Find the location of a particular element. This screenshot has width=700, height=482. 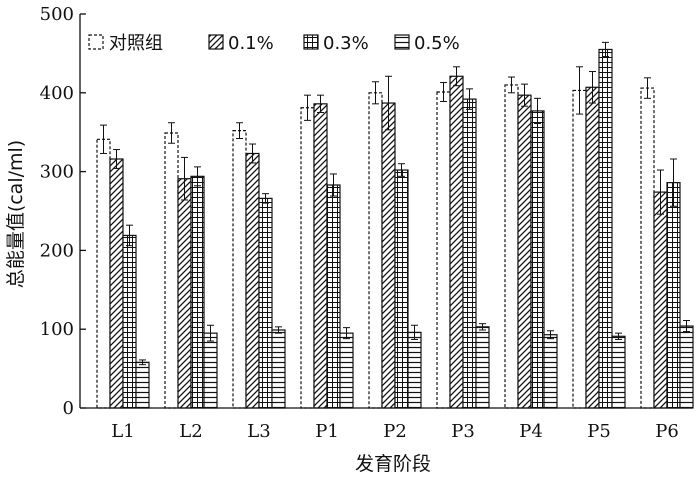

legend-item-1: 0.1% is located at coordinates (241, 43).